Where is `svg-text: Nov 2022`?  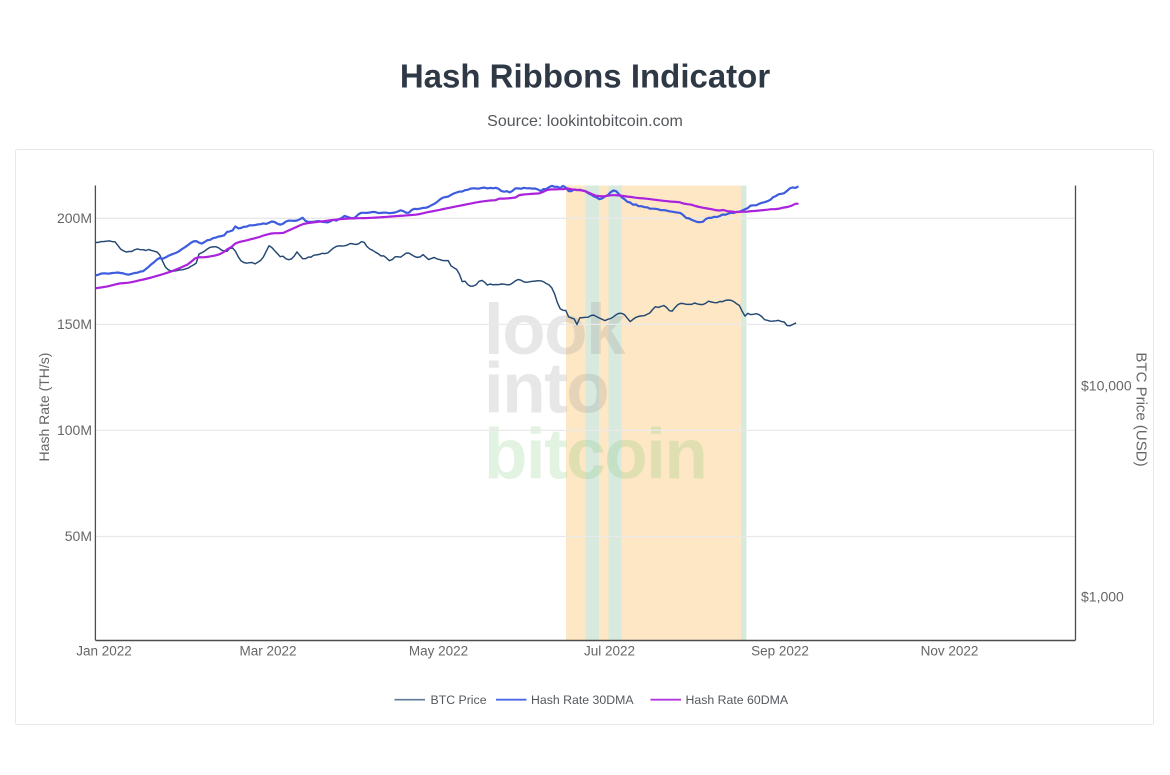 svg-text: Nov 2022 is located at coordinates (950, 651).